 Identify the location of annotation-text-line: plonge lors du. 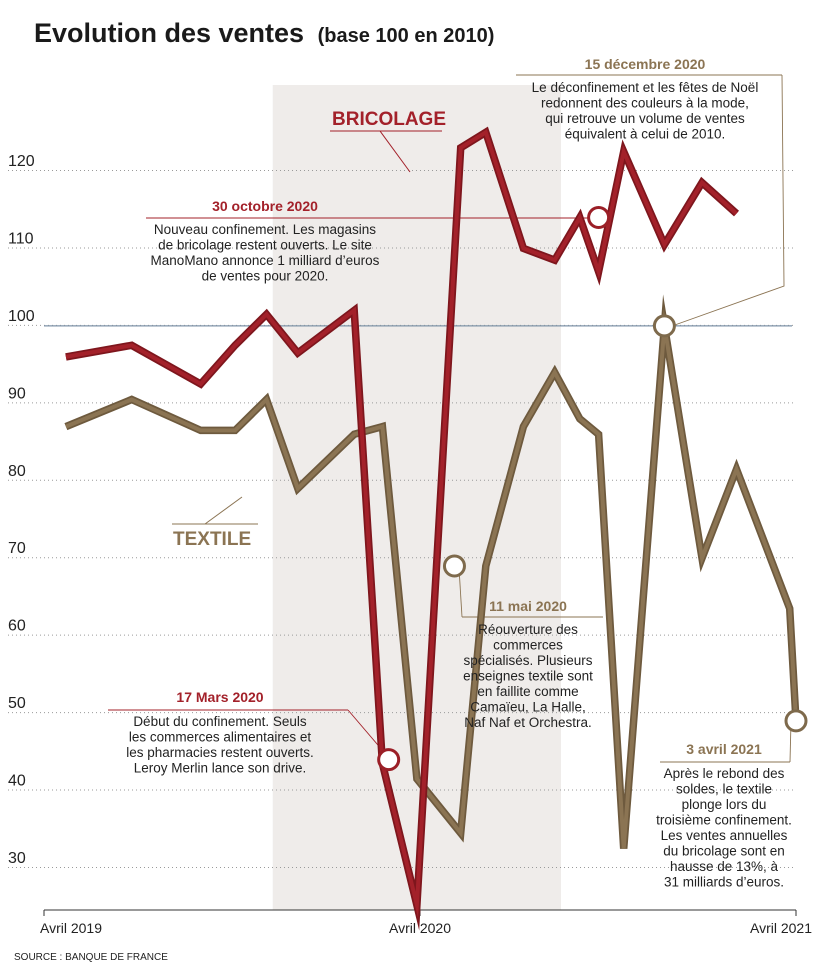
(724, 804).